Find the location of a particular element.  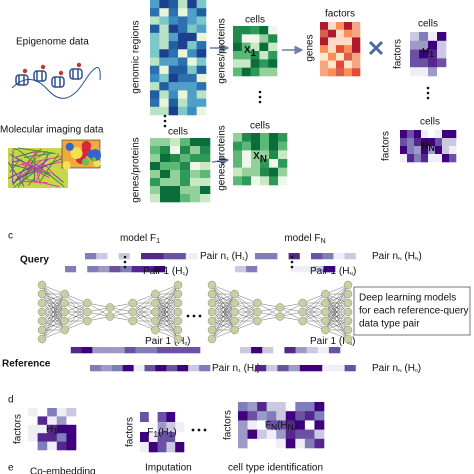

pair-label: Pair nN (H0) is located at coordinates (396, 369).